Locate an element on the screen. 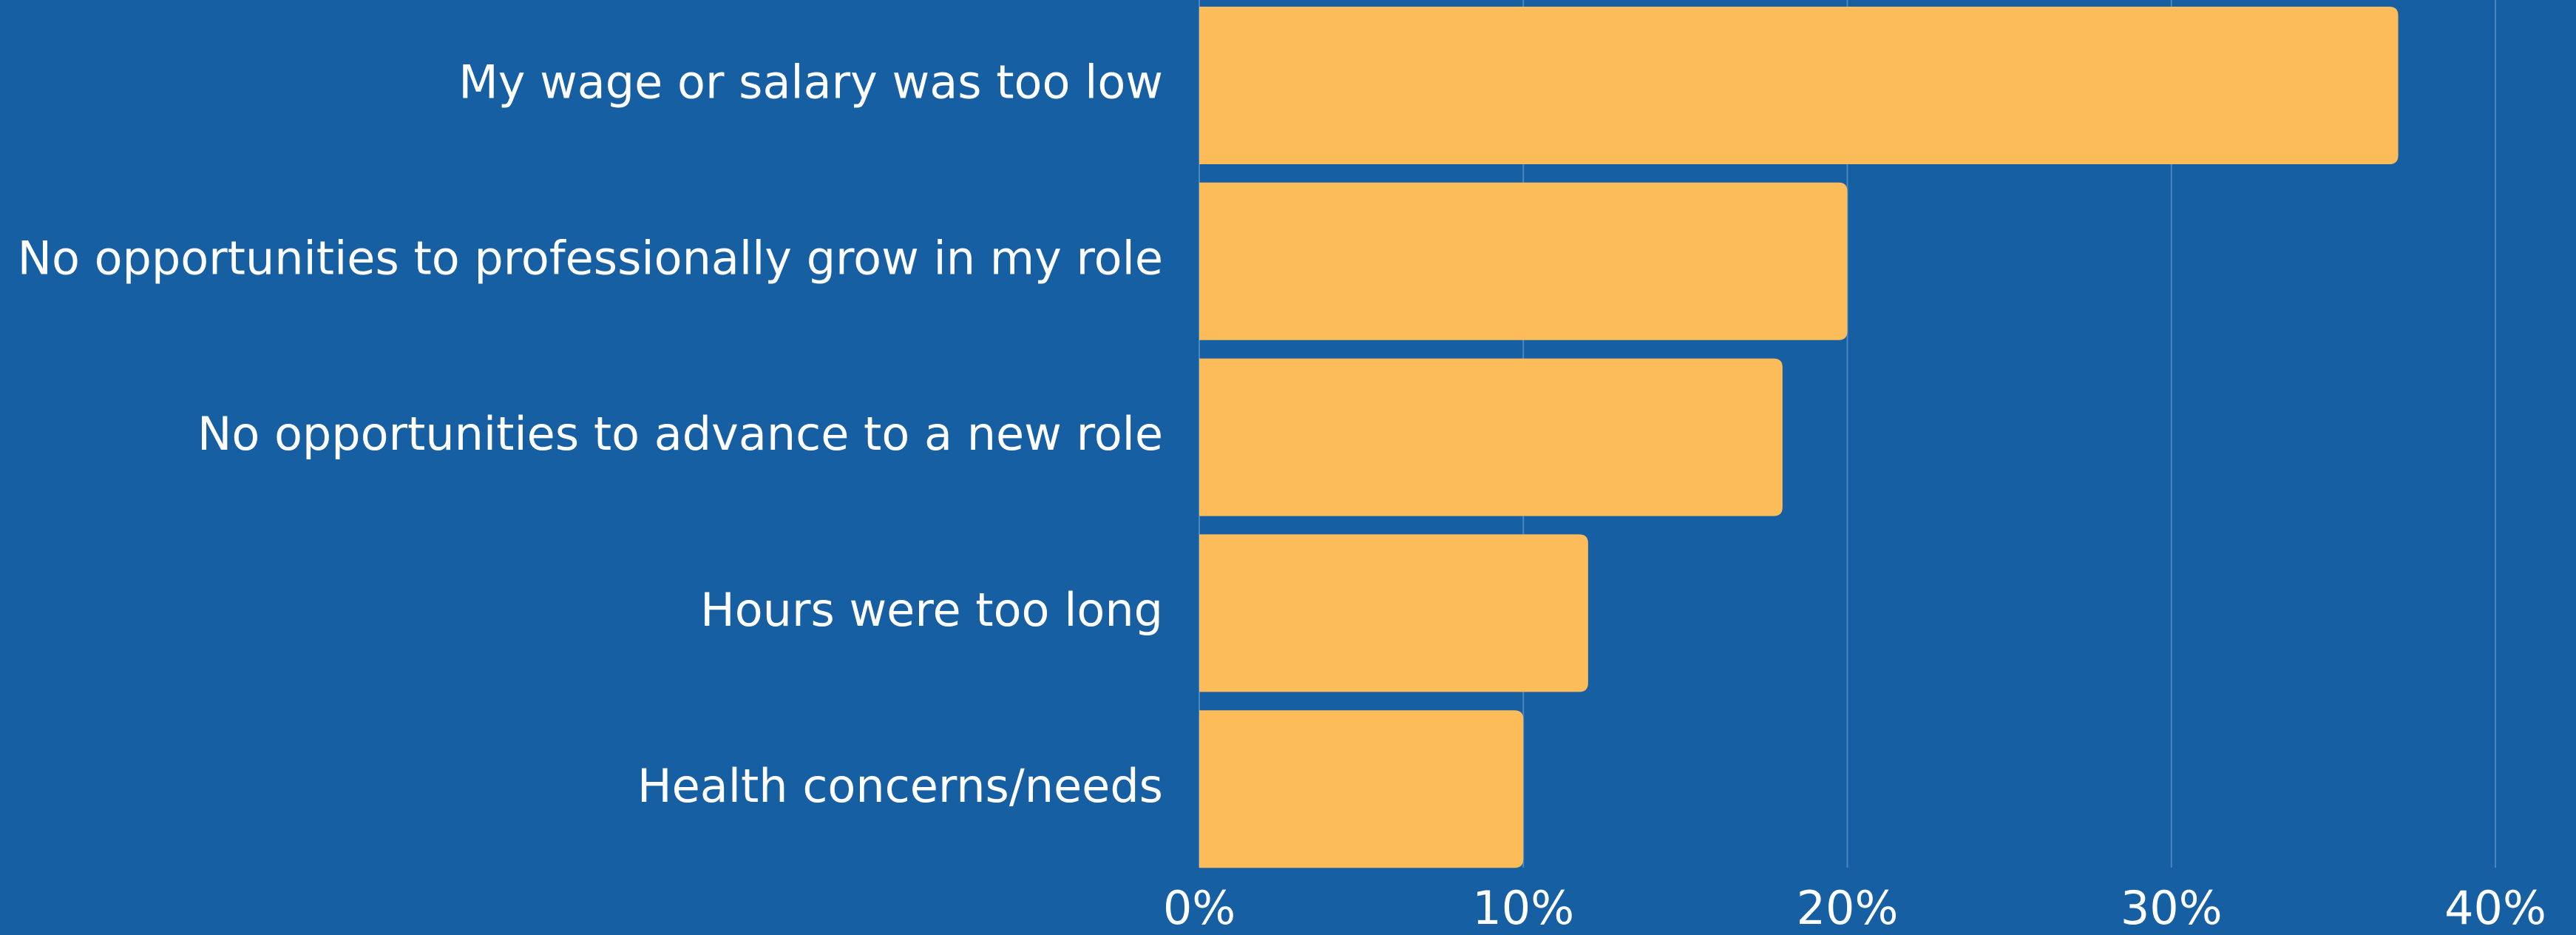 This screenshot has height=935, width=2576. x-tick-label: 20% is located at coordinates (1848, 908).